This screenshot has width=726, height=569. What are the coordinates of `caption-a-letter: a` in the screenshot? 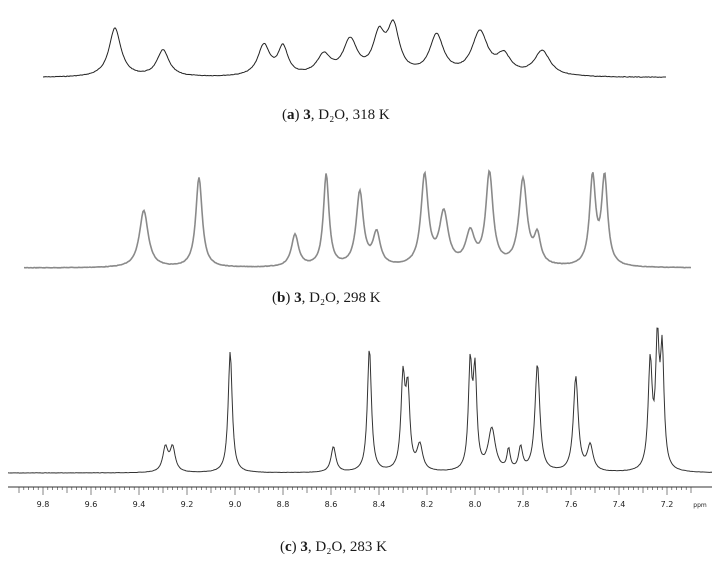 It's located at (291, 115).